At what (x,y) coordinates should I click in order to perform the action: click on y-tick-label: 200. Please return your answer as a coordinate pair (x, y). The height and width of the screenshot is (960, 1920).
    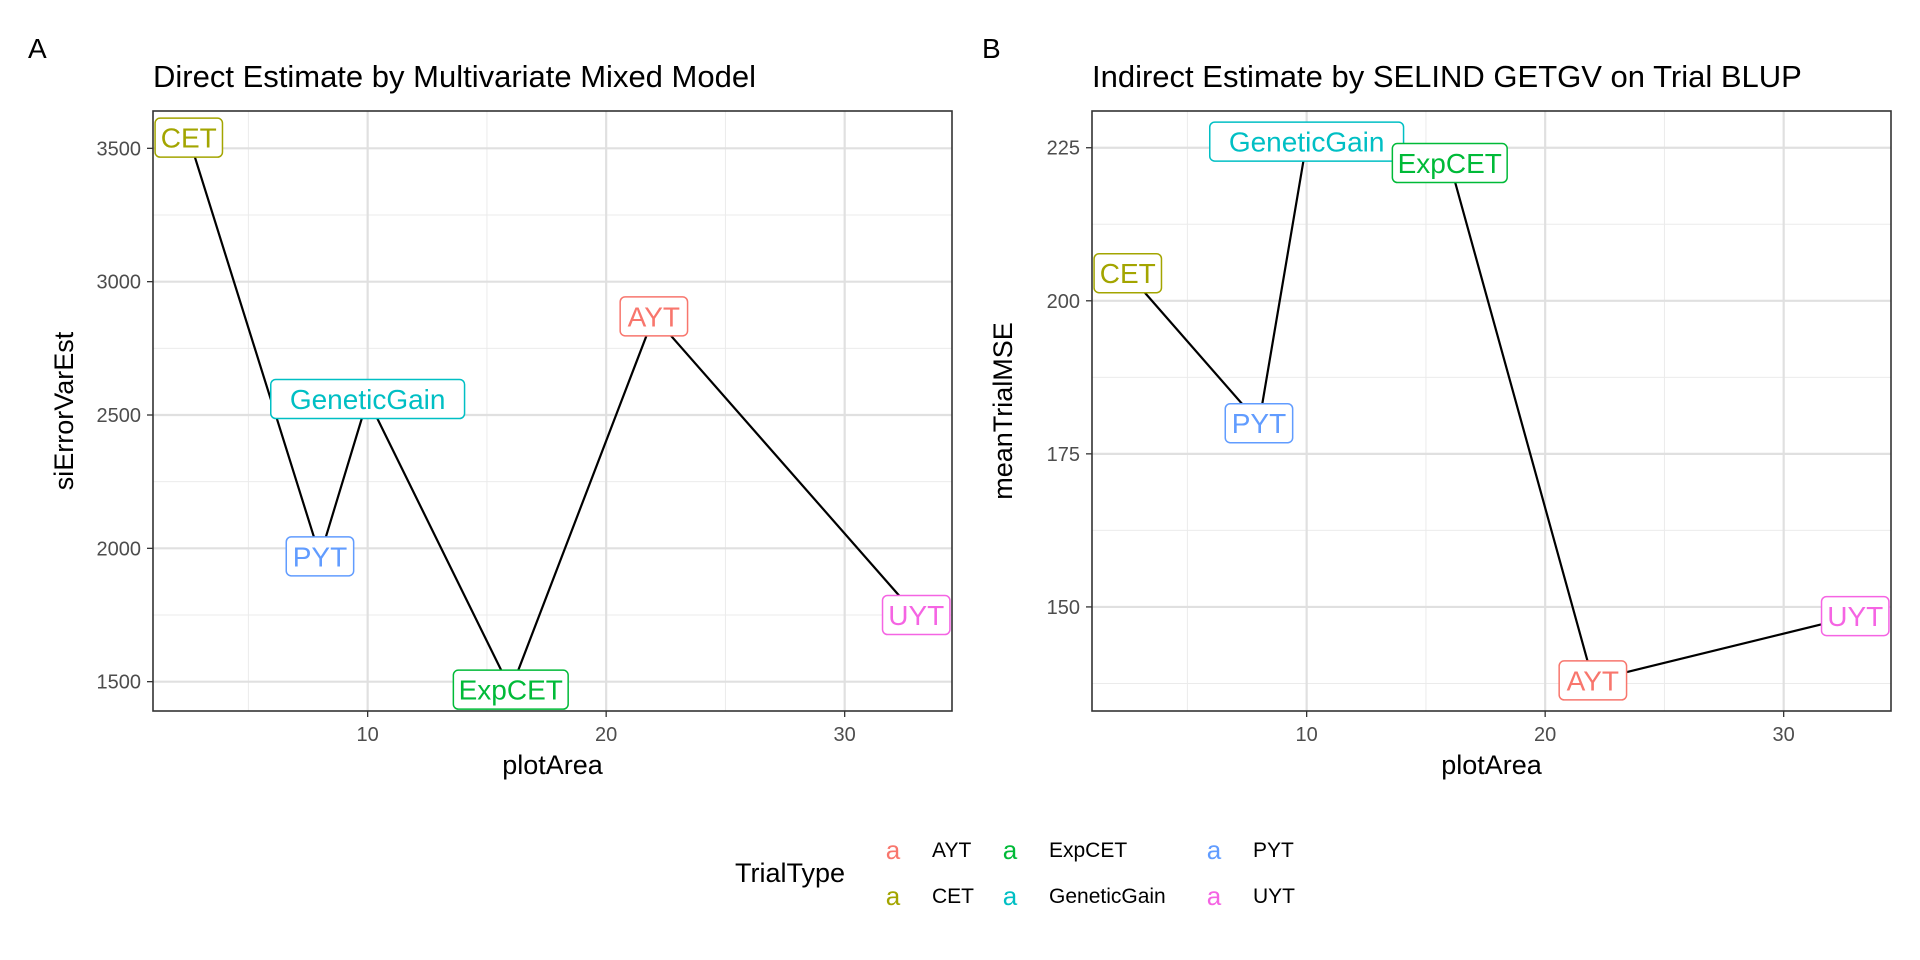
    Looking at the image, I should click on (1063, 302).